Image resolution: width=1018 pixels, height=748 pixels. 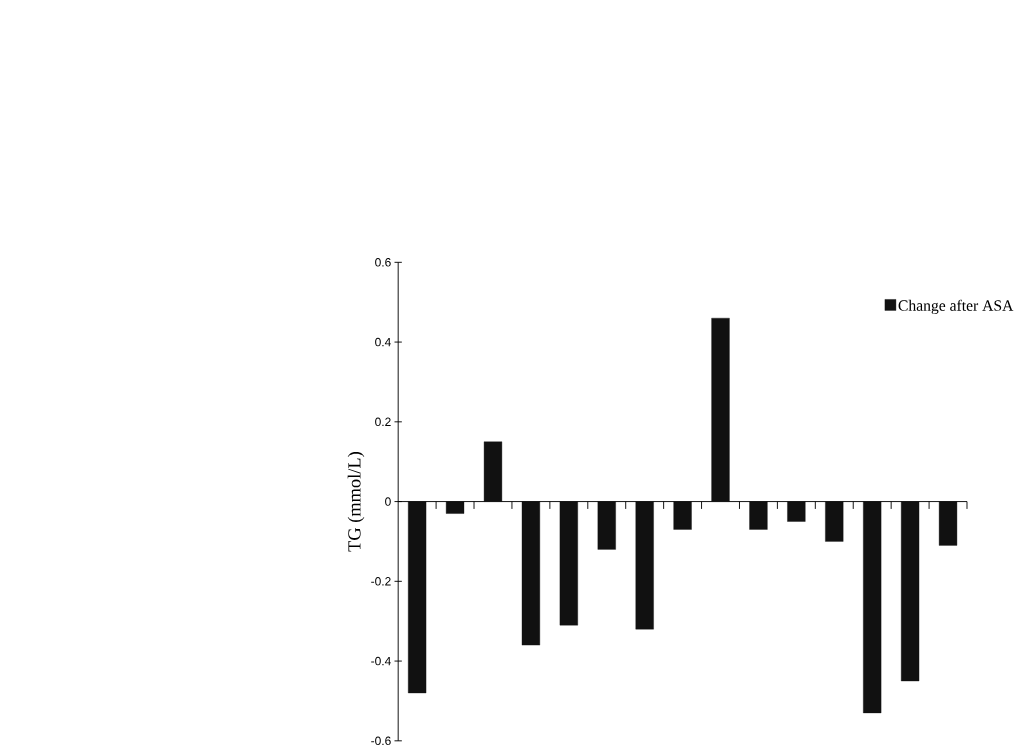 I want to click on y-tick-label: 0.4, so click(x=383, y=342).